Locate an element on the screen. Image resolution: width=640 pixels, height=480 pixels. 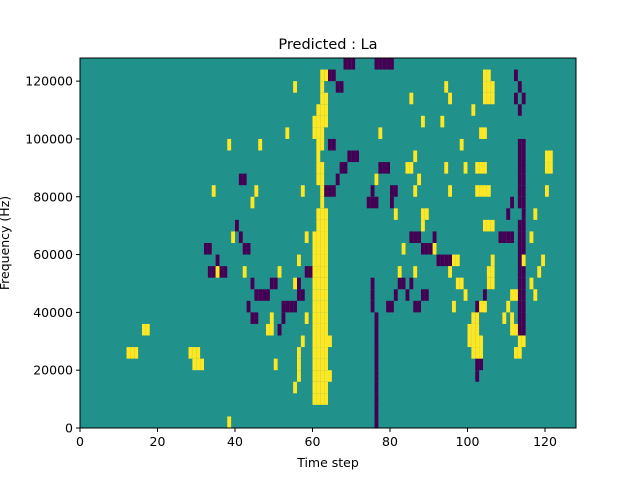
y-tick-label: 40000 is located at coordinates (53, 312).